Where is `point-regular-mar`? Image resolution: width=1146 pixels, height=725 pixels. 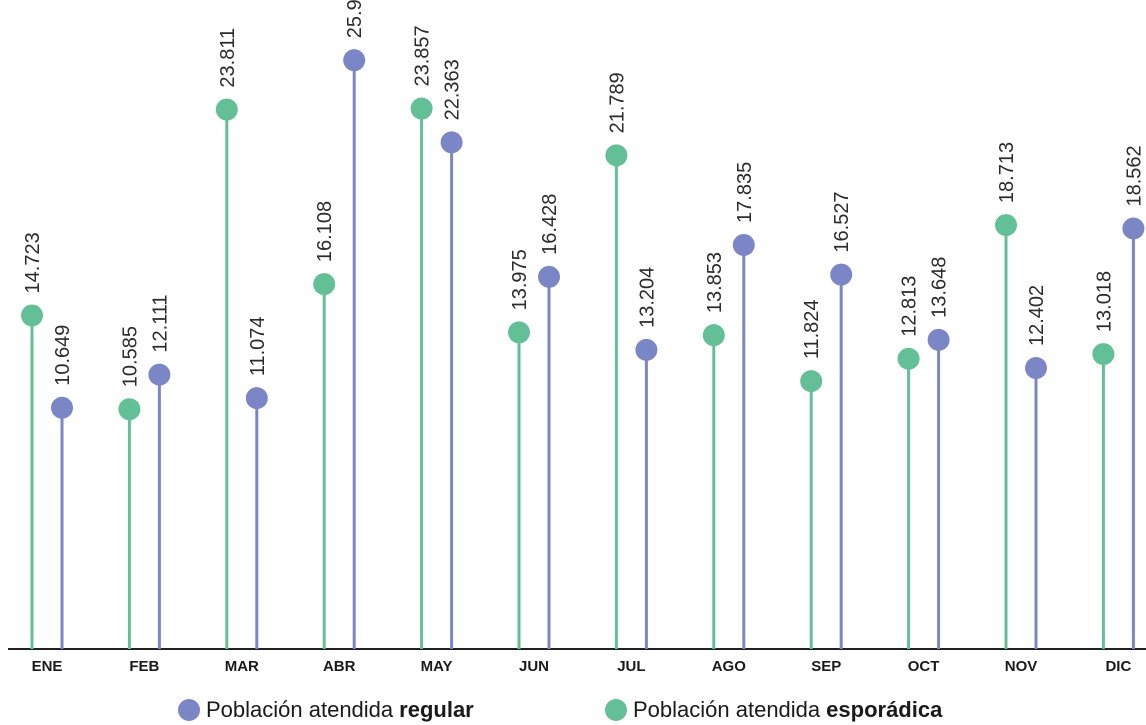 point-regular-mar is located at coordinates (256, 398).